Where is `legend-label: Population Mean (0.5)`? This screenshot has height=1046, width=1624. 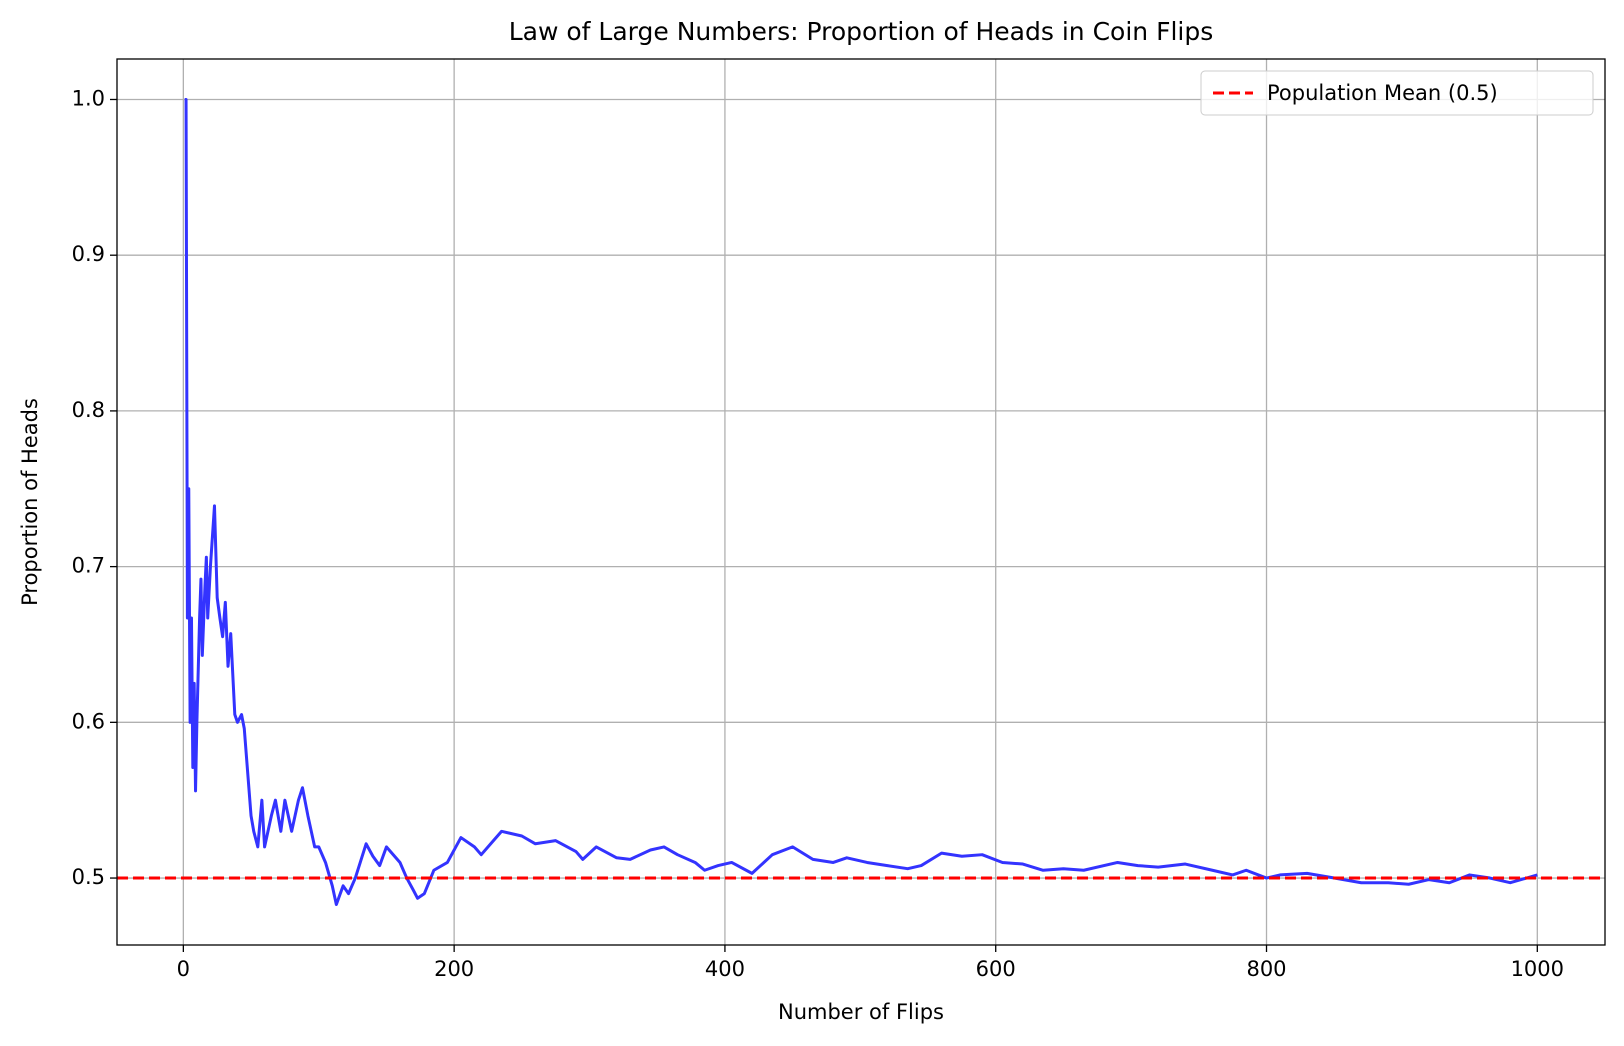
legend-label: Population Mean (0.5) is located at coordinates (1382, 93).